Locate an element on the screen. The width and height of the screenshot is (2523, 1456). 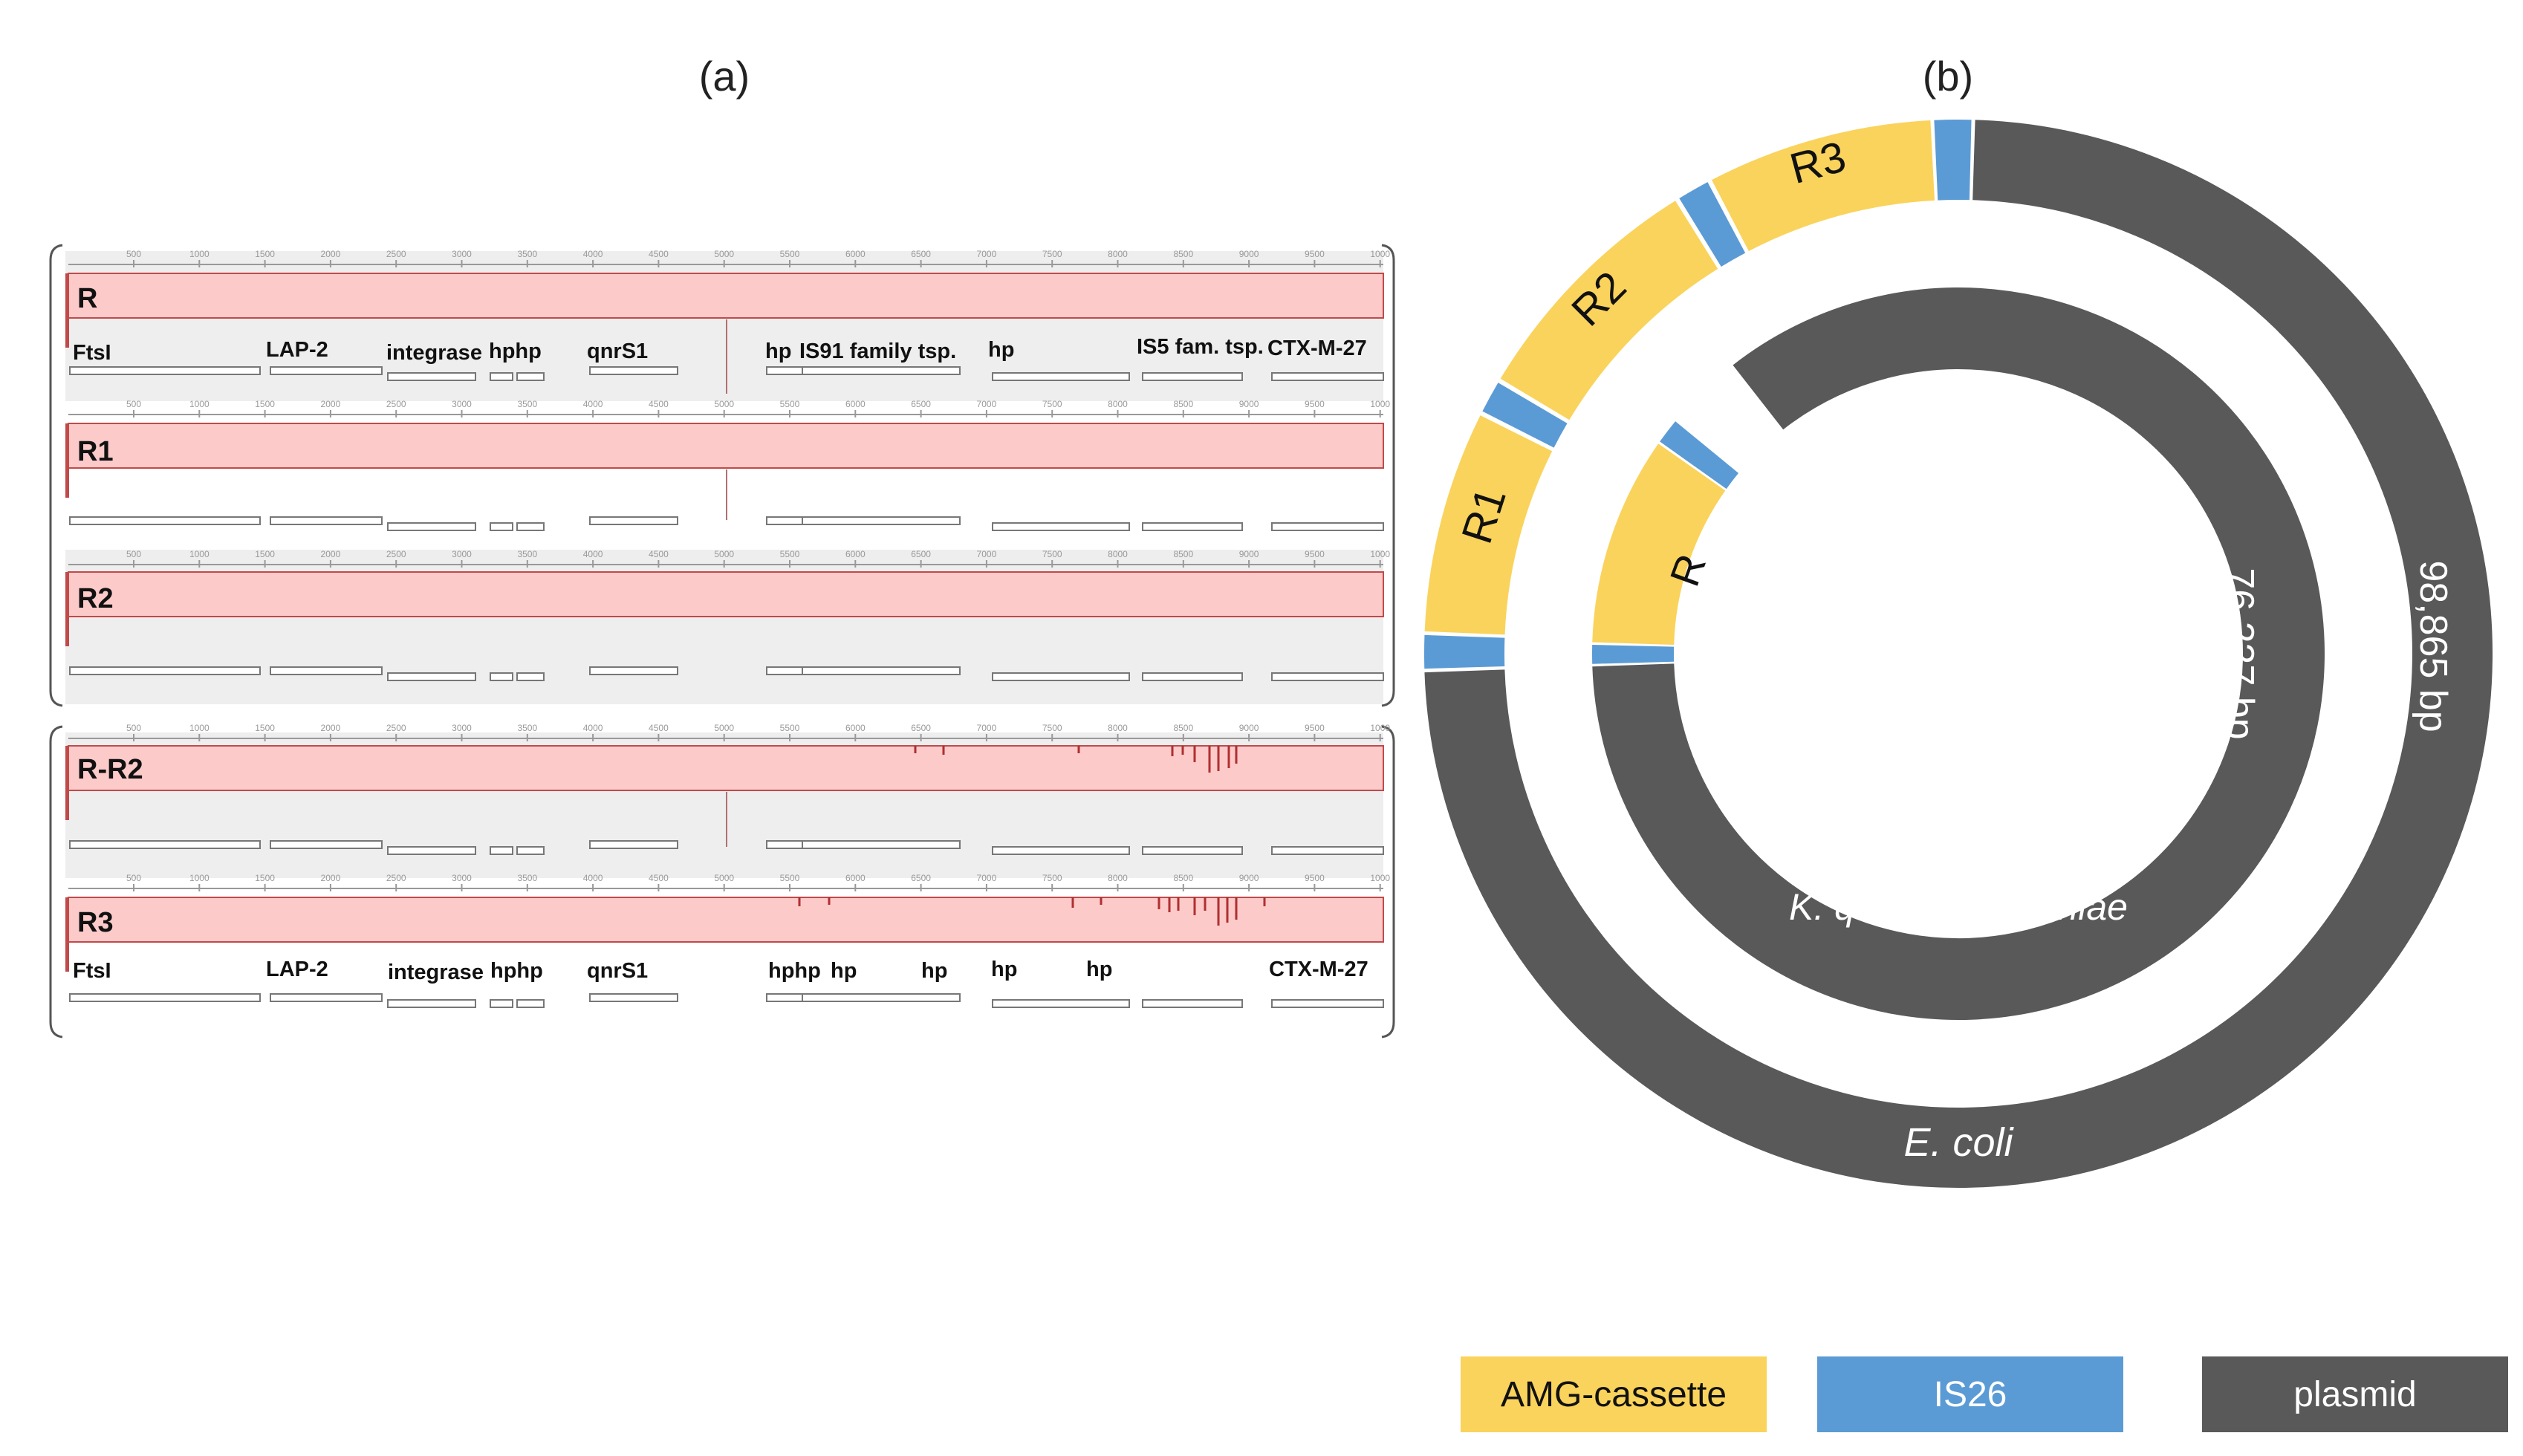
gene-label-r3-ftsi: FtsI is located at coordinates (92, 971).